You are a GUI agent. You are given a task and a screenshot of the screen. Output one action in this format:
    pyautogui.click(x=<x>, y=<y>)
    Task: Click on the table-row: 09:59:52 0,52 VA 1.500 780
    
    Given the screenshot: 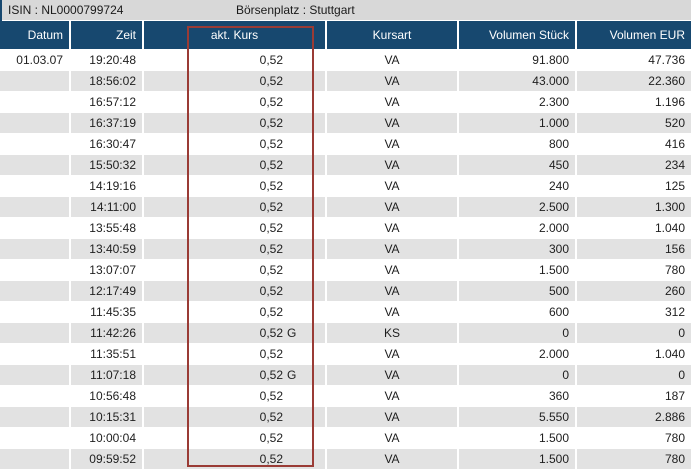 What is the action you would take?
    pyautogui.click(x=345, y=459)
    